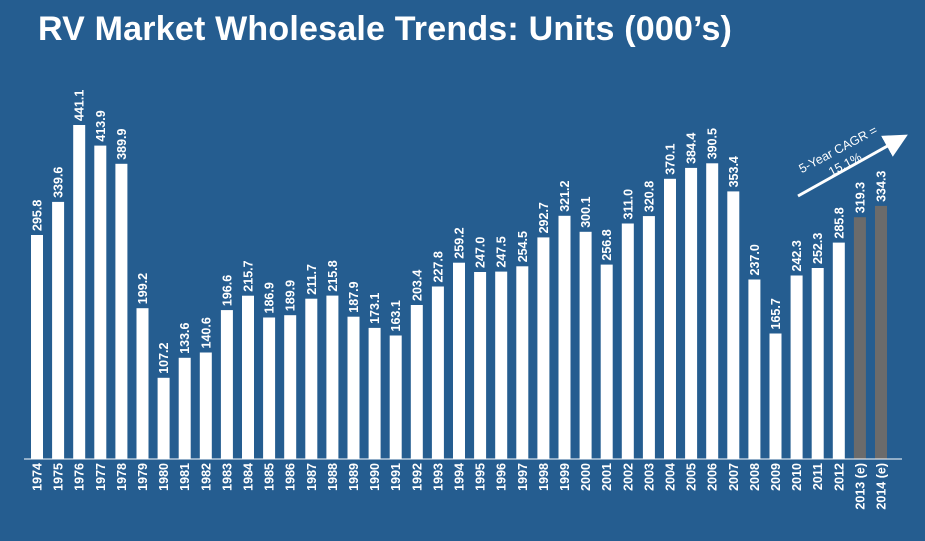 This screenshot has width=925, height=541. What do you see at coordinates (649, 196) in the screenshot?
I see `value-label: 320.8` at bounding box center [649, 196].